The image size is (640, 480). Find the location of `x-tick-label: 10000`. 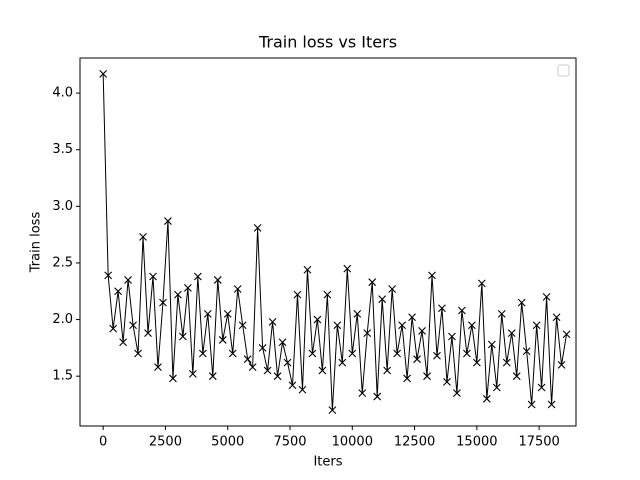

x-tick-label: 10000 is located at coordinates (352, 442).